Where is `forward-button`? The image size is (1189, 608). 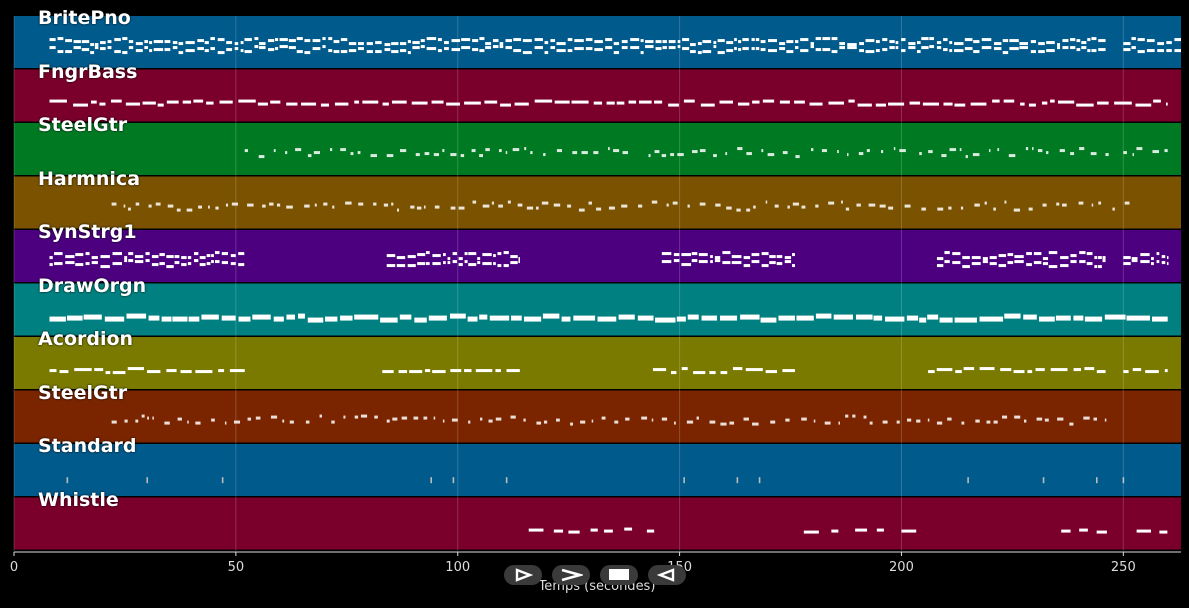
forward-button is located at coordinates (571, 575).